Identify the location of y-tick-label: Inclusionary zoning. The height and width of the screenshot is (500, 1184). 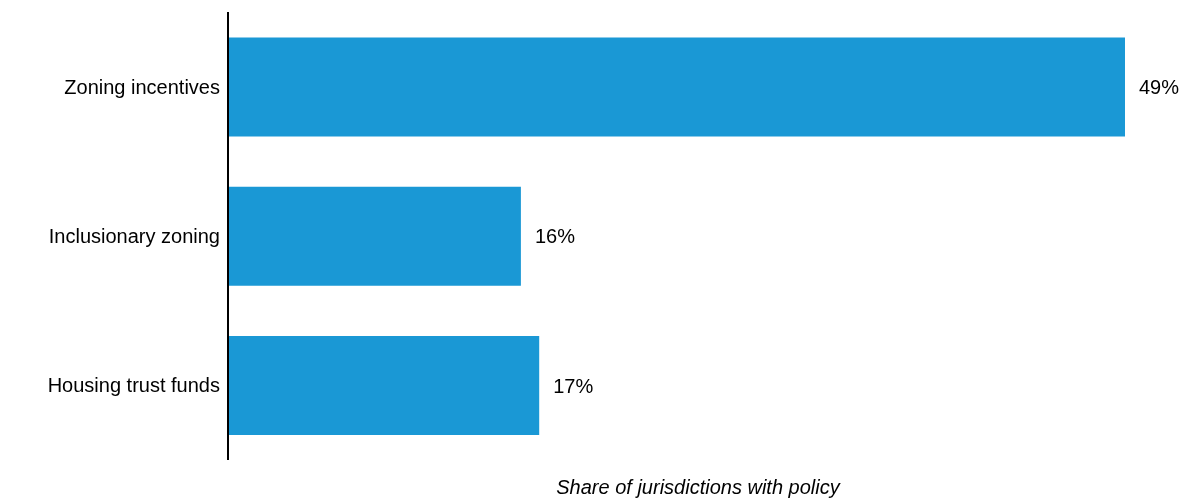
(134, 236).